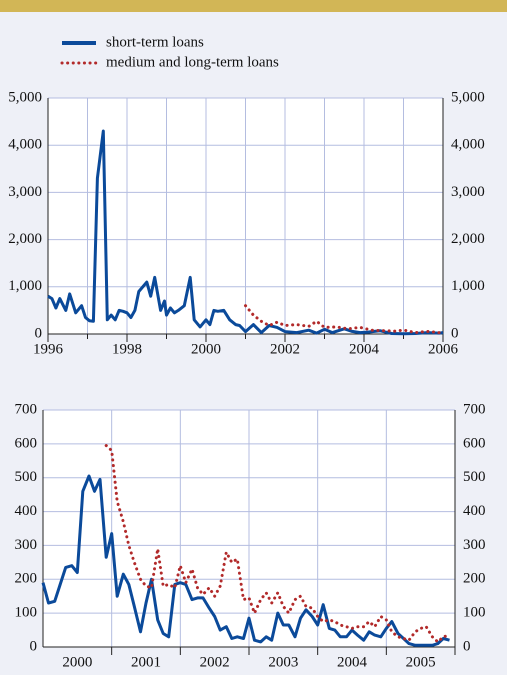 Image resolution: width=507 pixels, height=675 pixels. Describe the element at coordinates (468, 192) in the screenshot. I see `y2-tick-label: 3,000` at that location.